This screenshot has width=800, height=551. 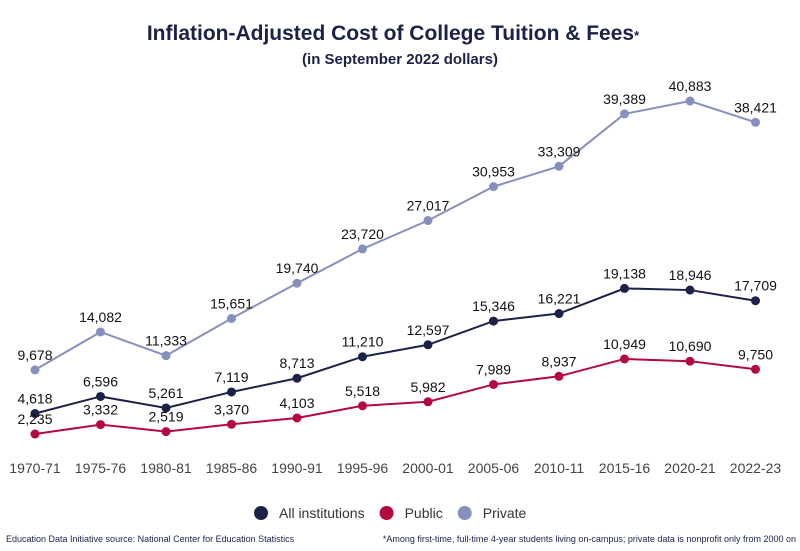 I want to click on legend-label: Private, so click(x=505, y=513).